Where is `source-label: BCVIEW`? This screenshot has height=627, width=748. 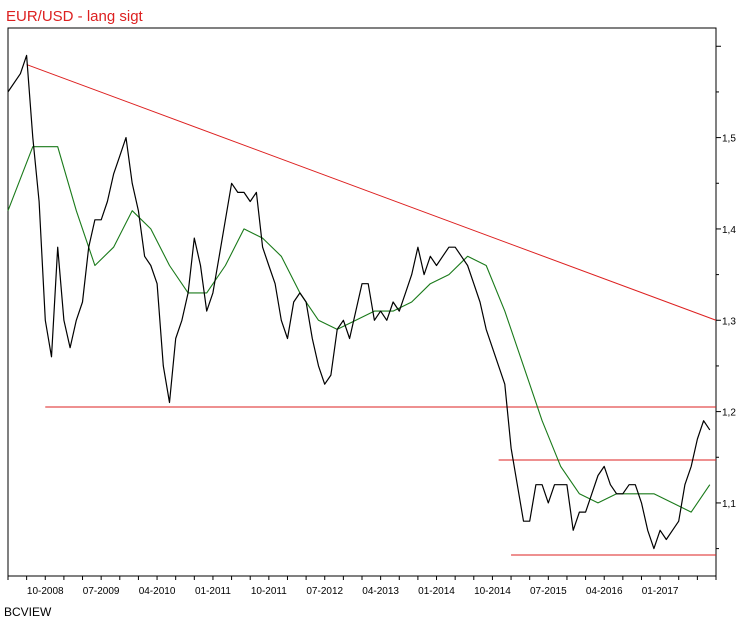
source-label: BCVIEW is located at coordinates (28, 612).